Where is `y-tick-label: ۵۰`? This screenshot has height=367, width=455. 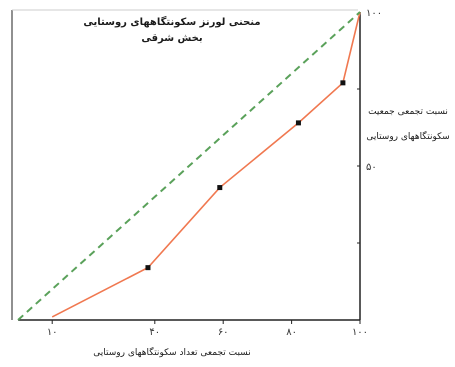 y-tick-label: ۵۰ is located at coordinates (371, 167).